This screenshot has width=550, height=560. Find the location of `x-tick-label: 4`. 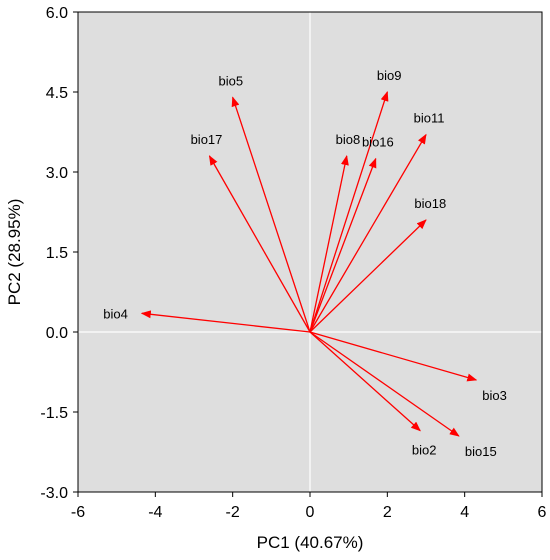

x-tick-label: 4 is located at coordinates (464, 512).